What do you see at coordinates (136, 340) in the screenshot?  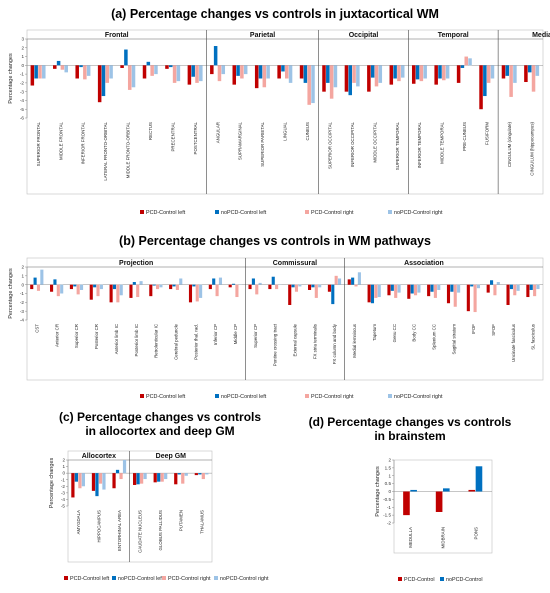 I see `category-label: Posterior limb IC` at bounding box center [136, 340].